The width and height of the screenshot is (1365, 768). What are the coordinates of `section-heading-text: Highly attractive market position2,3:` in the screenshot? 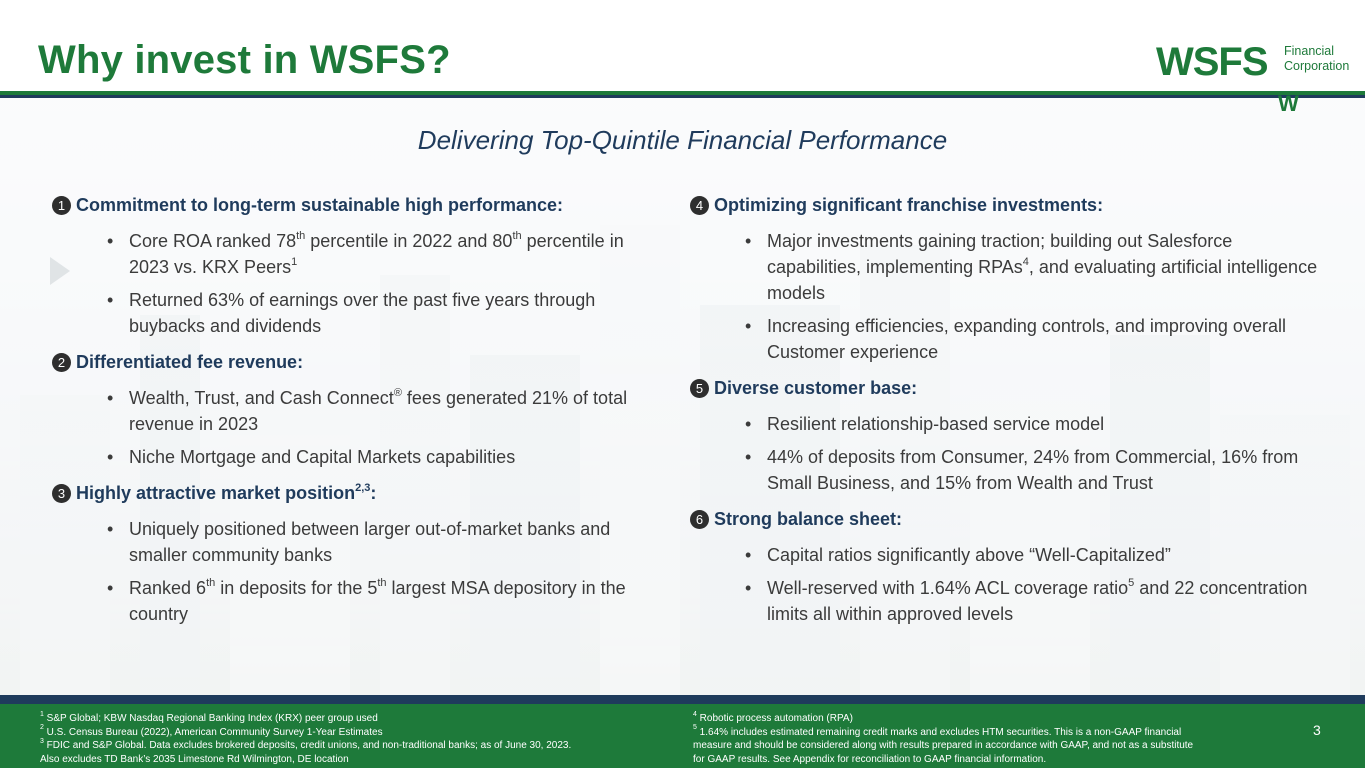 It's located at (226, 492).